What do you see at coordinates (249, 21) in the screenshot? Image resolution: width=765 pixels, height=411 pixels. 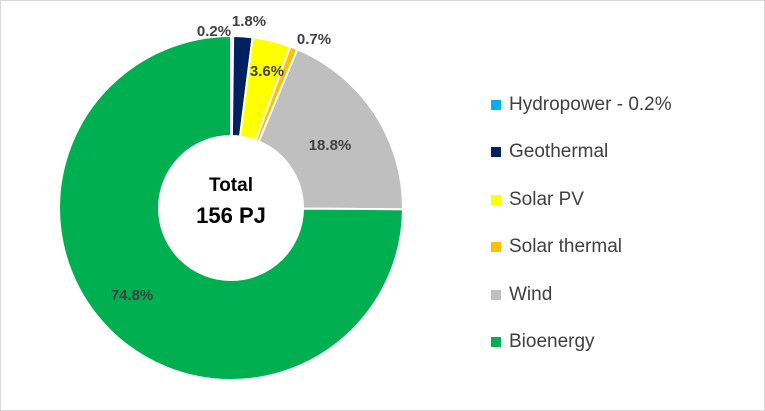 I see `slice-data-label: 1.8%` at bounding box center [249, 21].